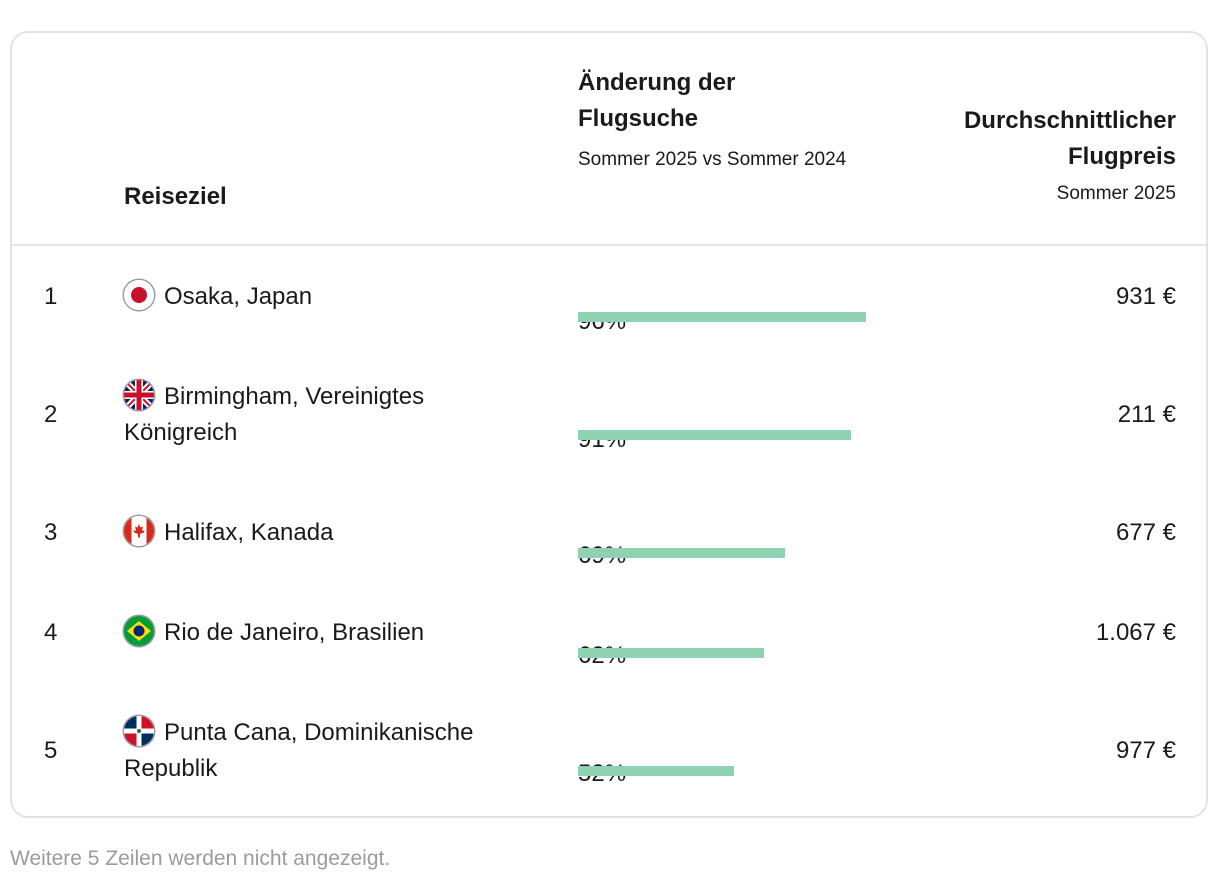 This screenshot has width=1220, height=886. Describe the element at coordinates (249, 532) in the screenshot. I see `destination-label: Halifax, Kanada` at that location.